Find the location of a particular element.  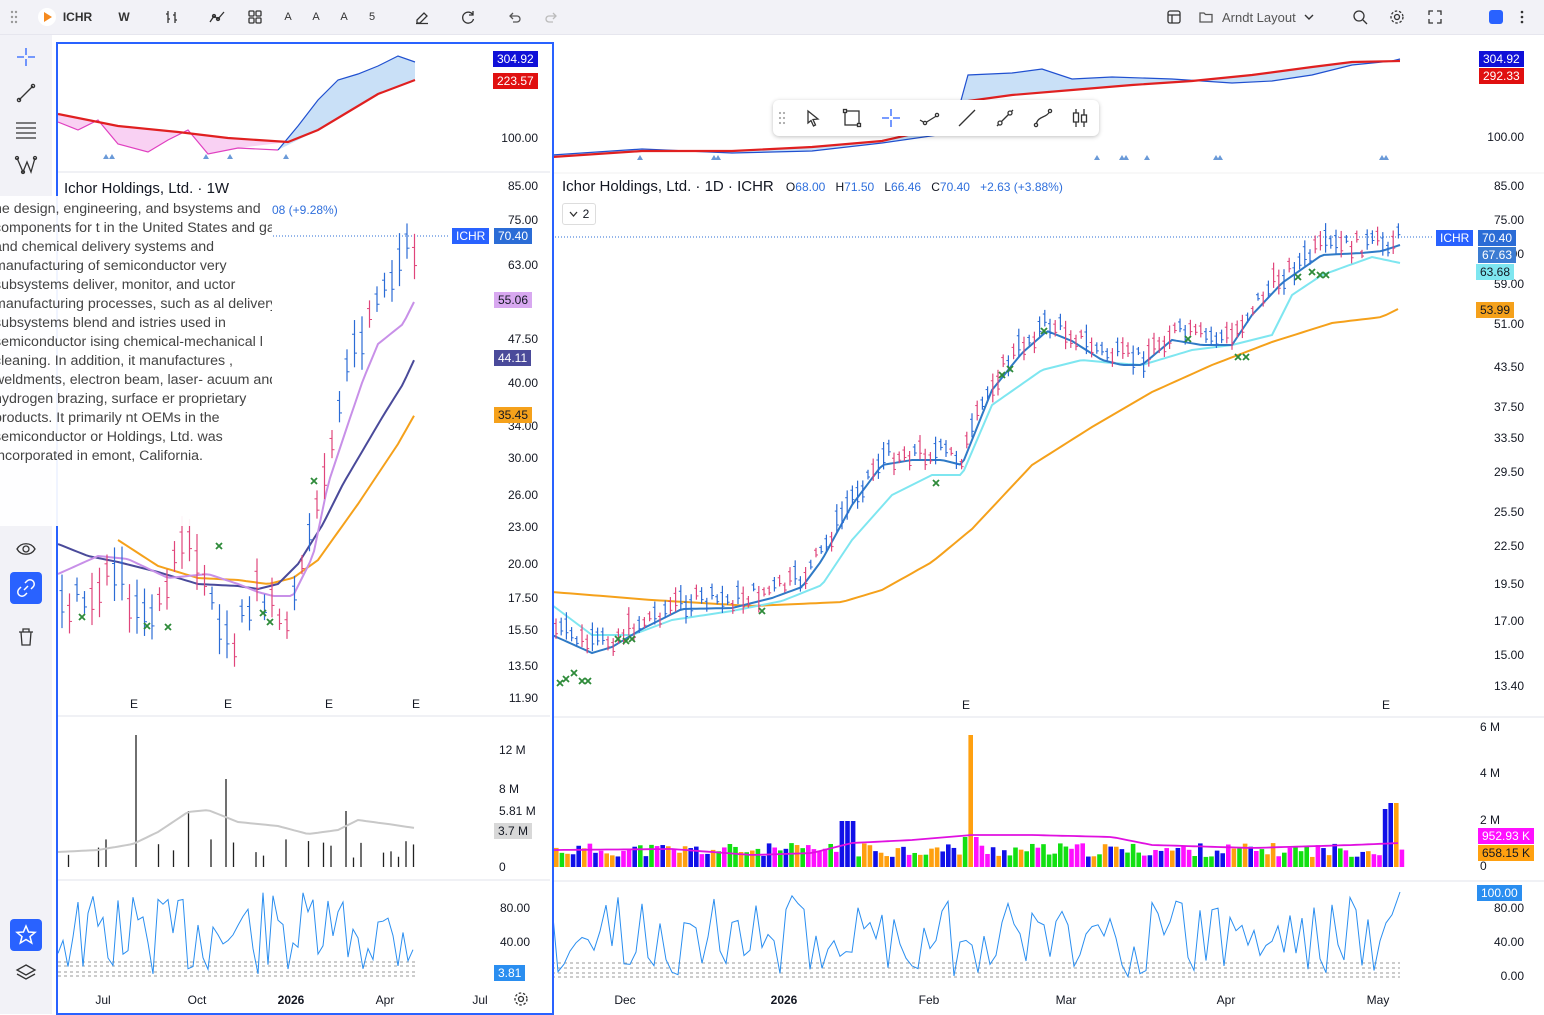

cursor-arrow-icon is located at coordinates (813, 118).